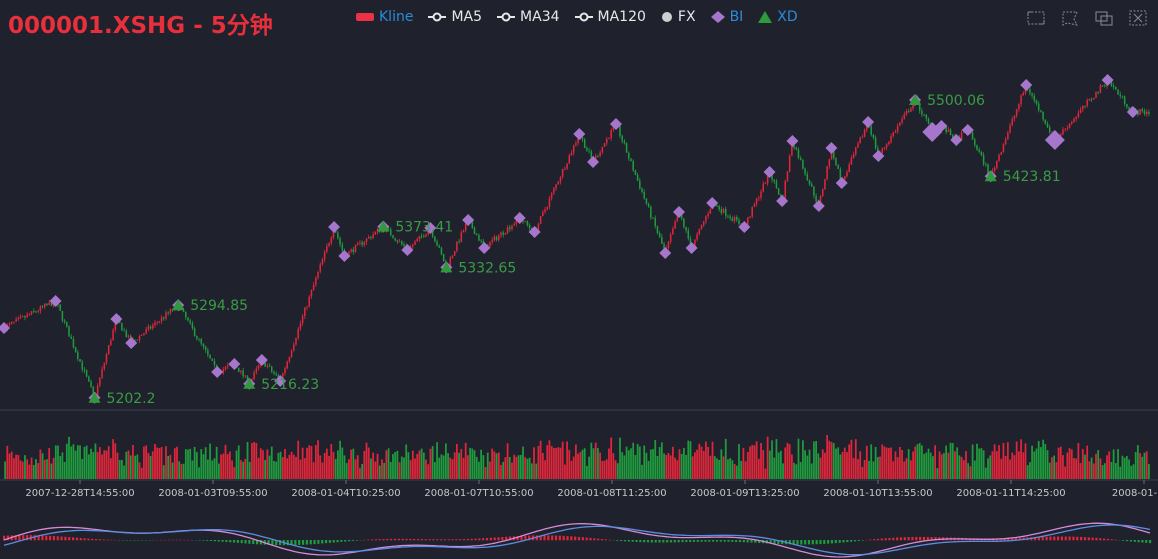 This screenshot has height=559, width=1158. What do you see at coordinates (1104, 18) in the screenshot?
I see `data-view-icon` at bounding box center [1104, 18].